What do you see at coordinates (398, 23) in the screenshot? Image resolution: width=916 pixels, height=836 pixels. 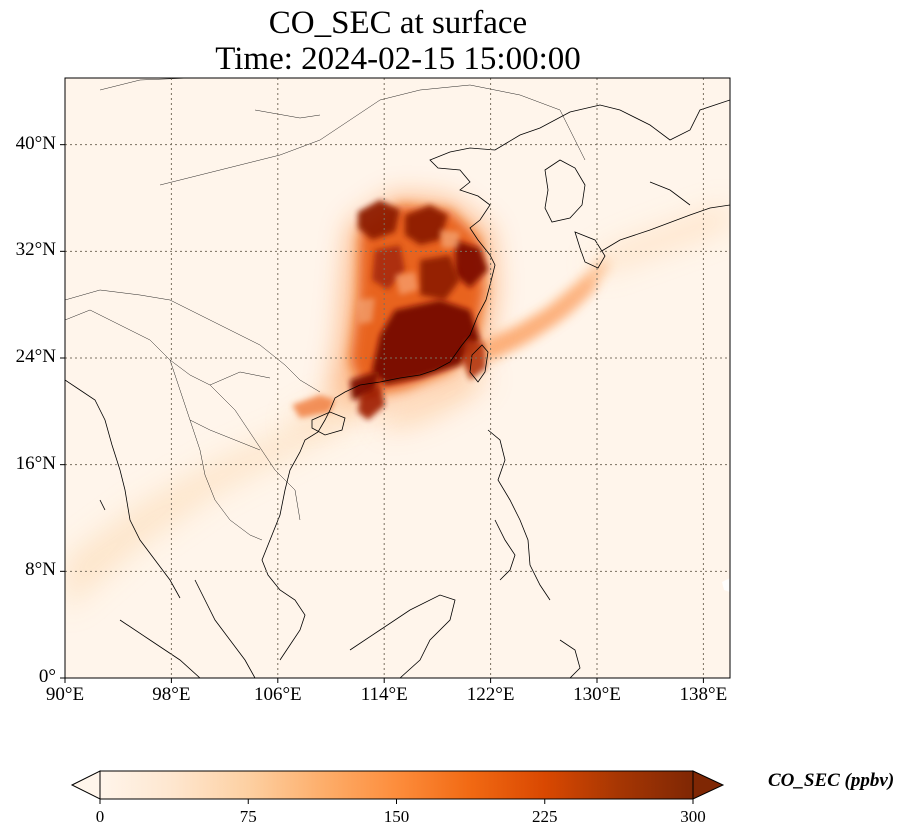 I see `figure-title: CO_SEC at surface` at bounding box center [398, 23].